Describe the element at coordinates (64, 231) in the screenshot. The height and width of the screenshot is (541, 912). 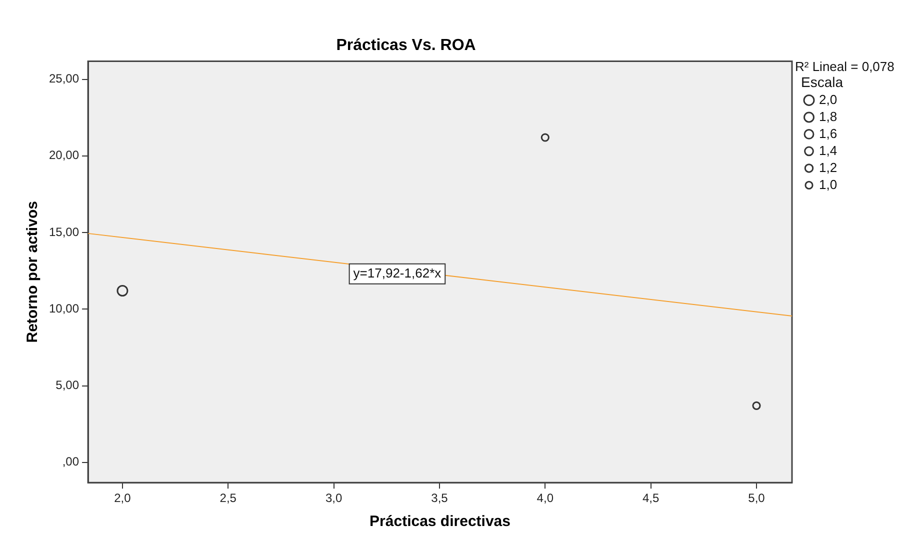
I see `y-tick-label: 15,00` at that location.